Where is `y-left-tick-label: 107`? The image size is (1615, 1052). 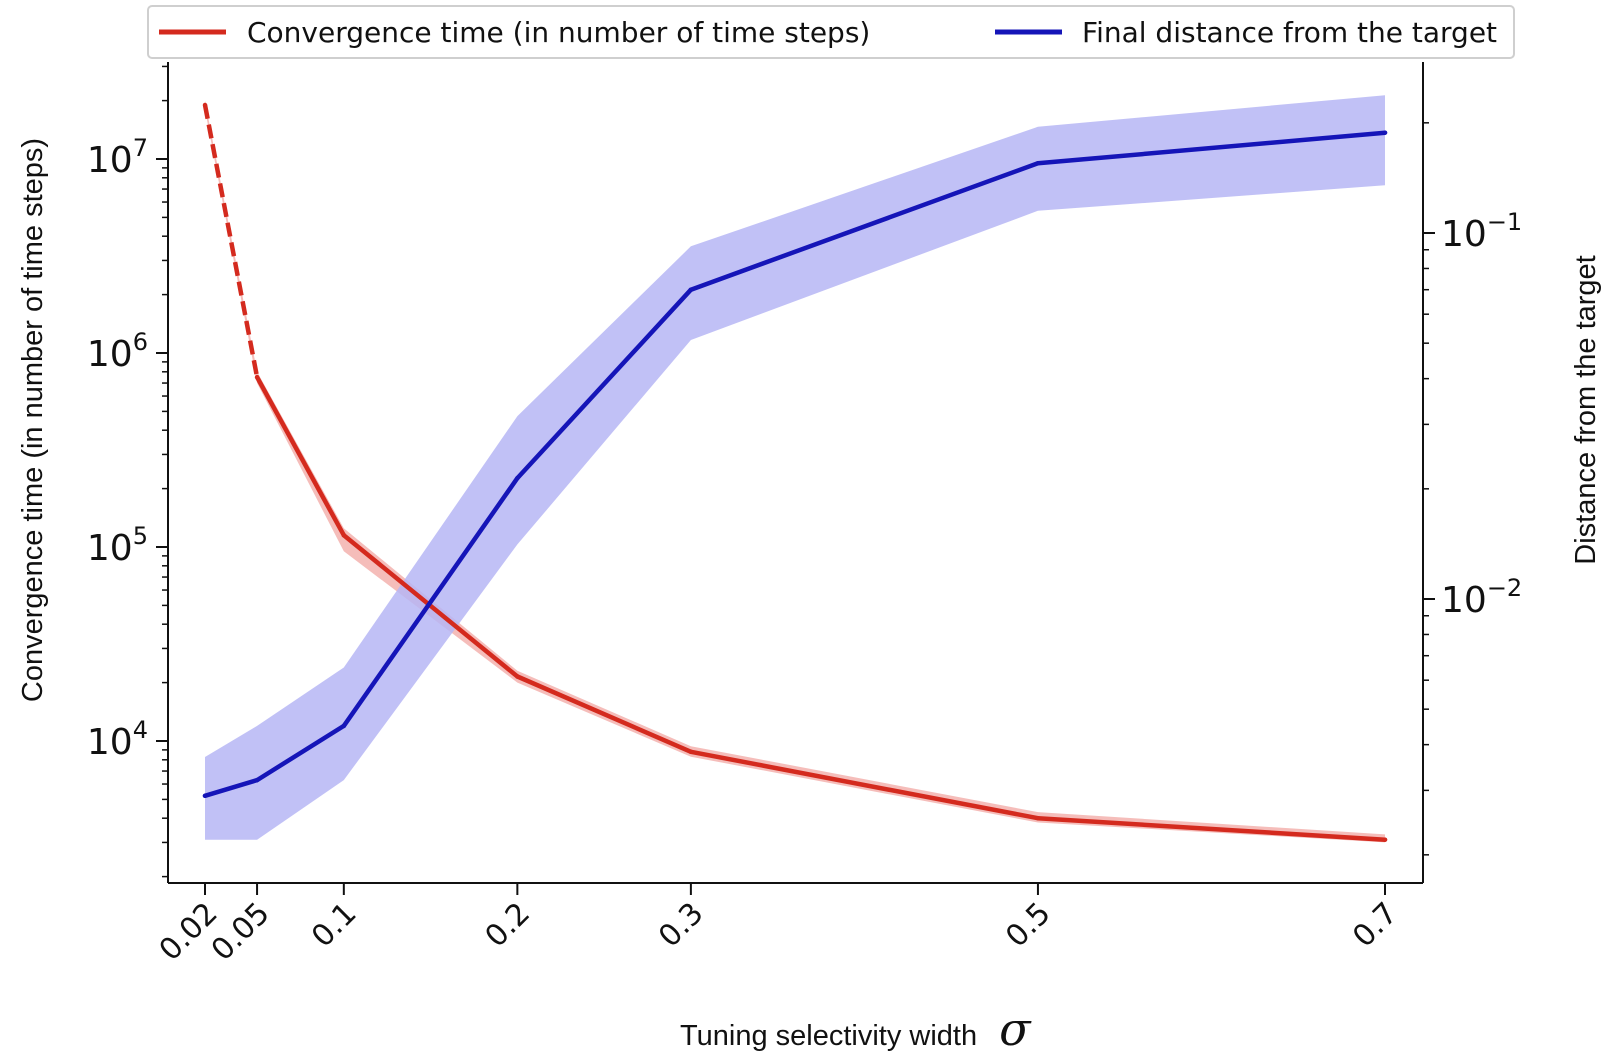 y-left-tick-label: 107 is located at coordinates (117, 157).